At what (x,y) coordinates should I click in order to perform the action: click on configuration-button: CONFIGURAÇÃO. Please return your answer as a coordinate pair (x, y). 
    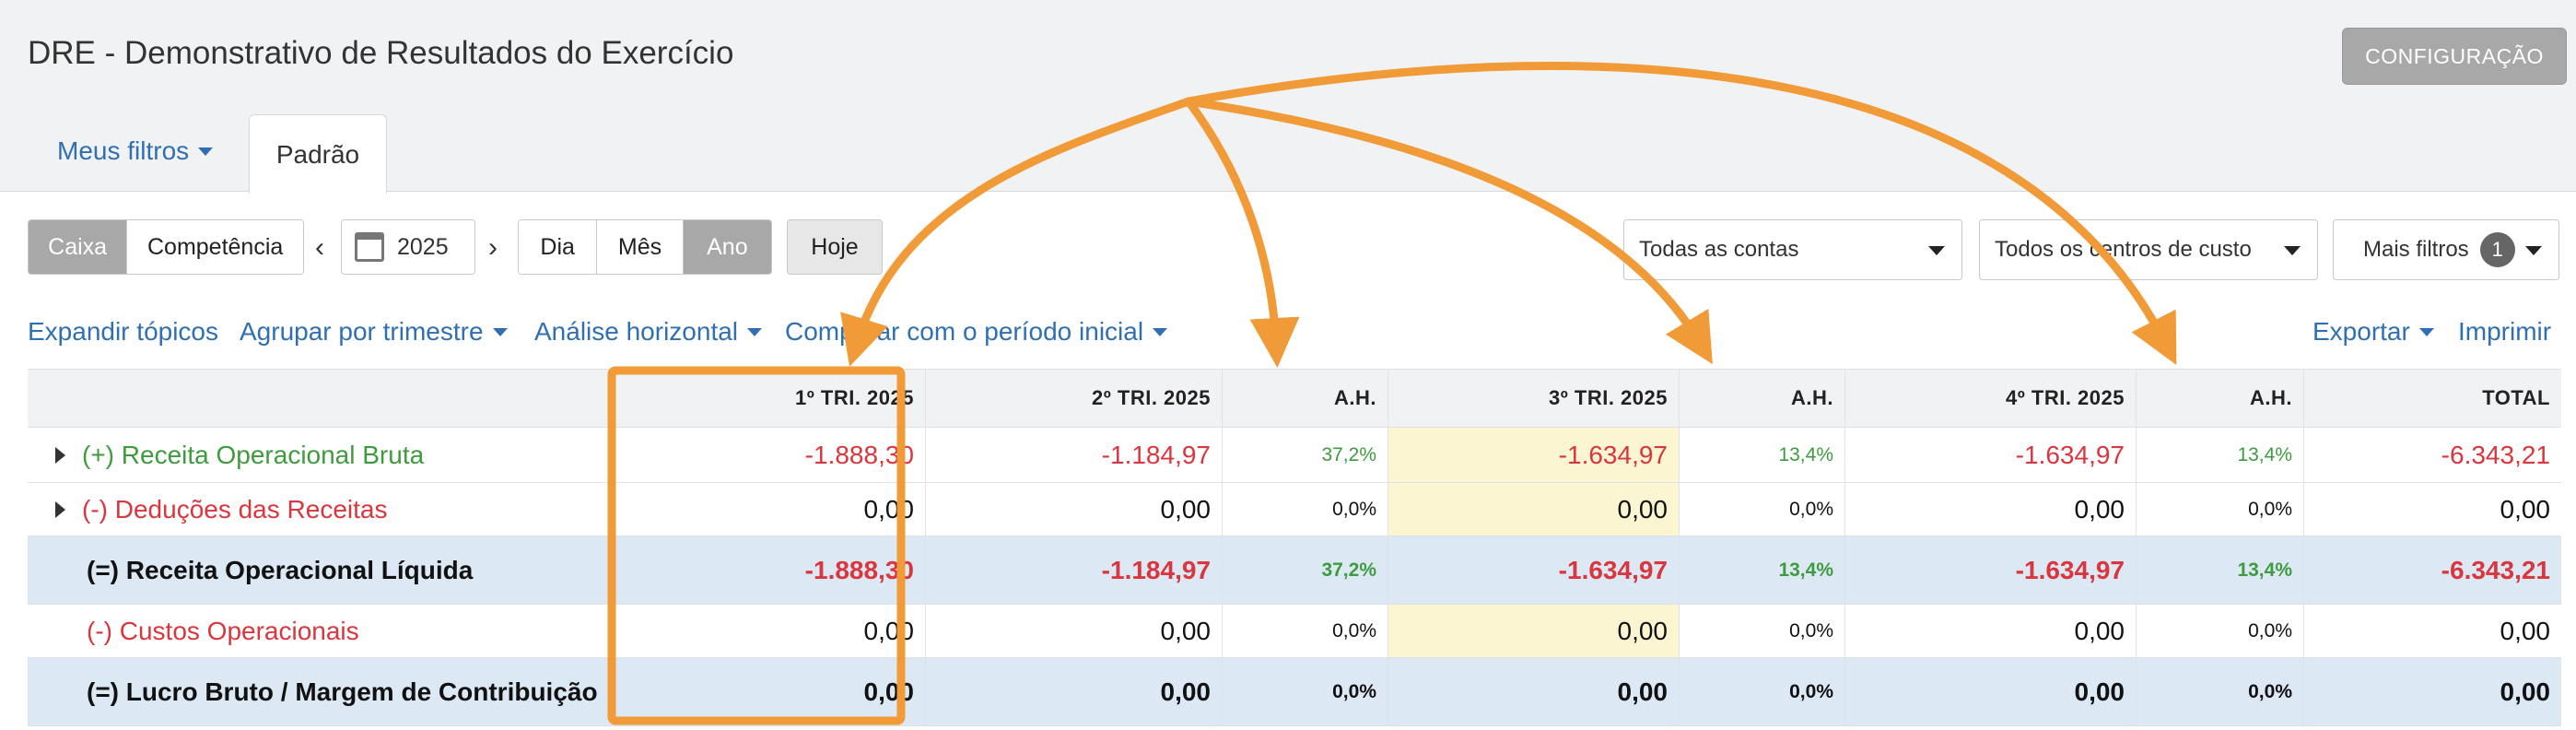
    Looking at the image, I should click on (2454, 56).